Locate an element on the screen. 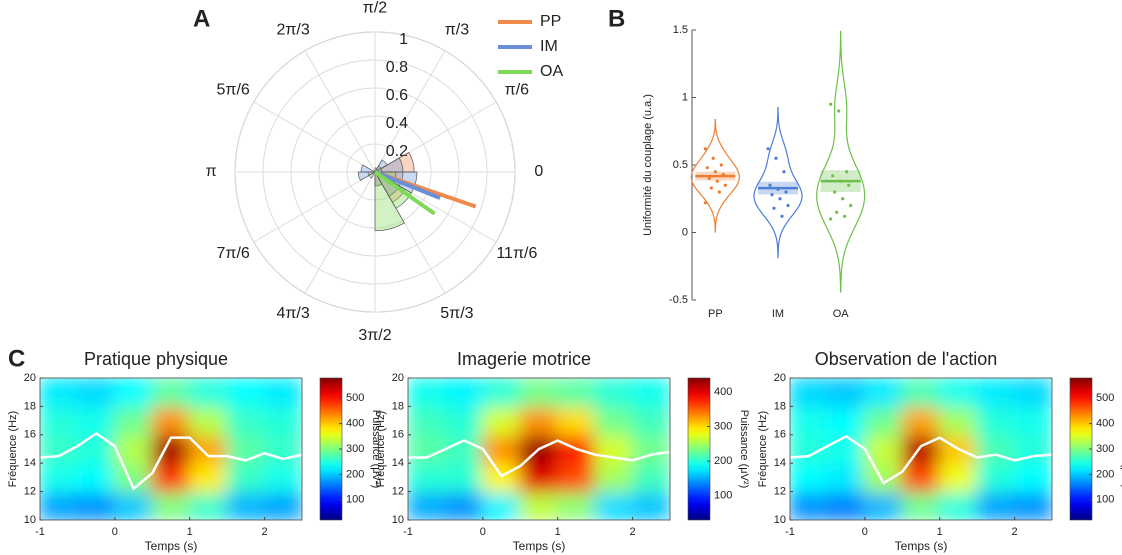 Image resolution: width=1122 pixels, height=555 pixels. chart-title: Pratique physique is located at coordinates (156, 359).